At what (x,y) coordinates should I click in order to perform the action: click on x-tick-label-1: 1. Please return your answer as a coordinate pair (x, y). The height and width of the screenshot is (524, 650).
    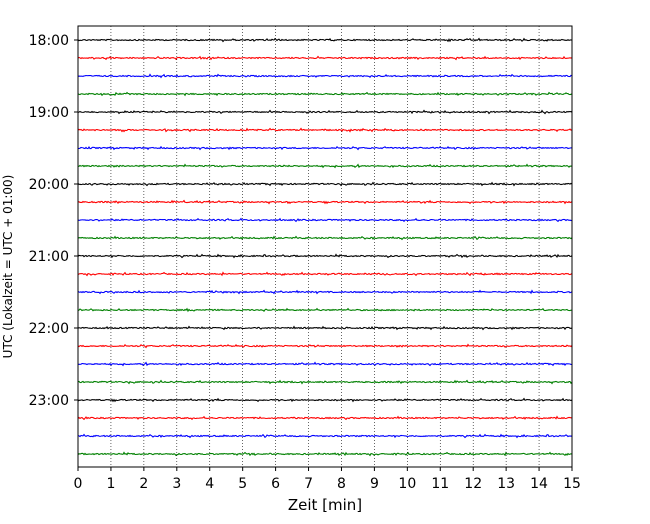
    Looking at the image, I should click on (110, 484).